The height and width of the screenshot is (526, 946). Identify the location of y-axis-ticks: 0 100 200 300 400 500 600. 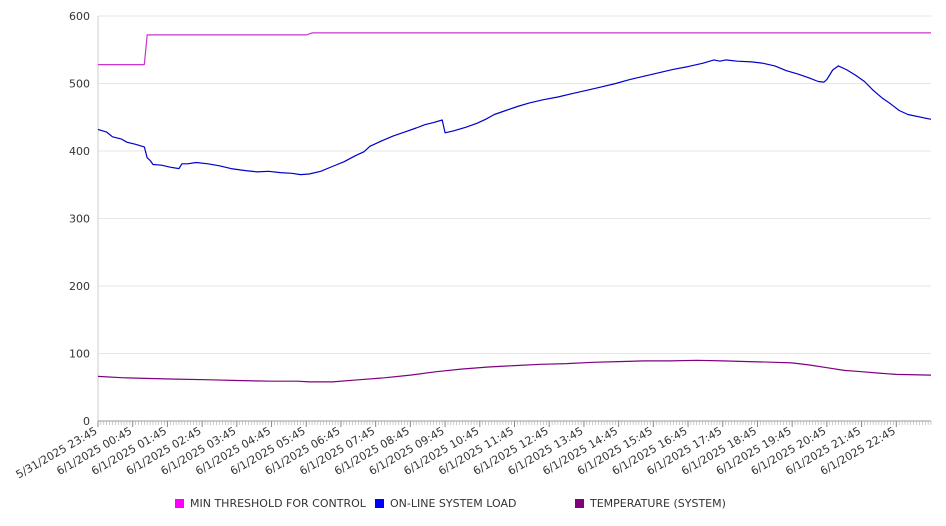
(79, 219).